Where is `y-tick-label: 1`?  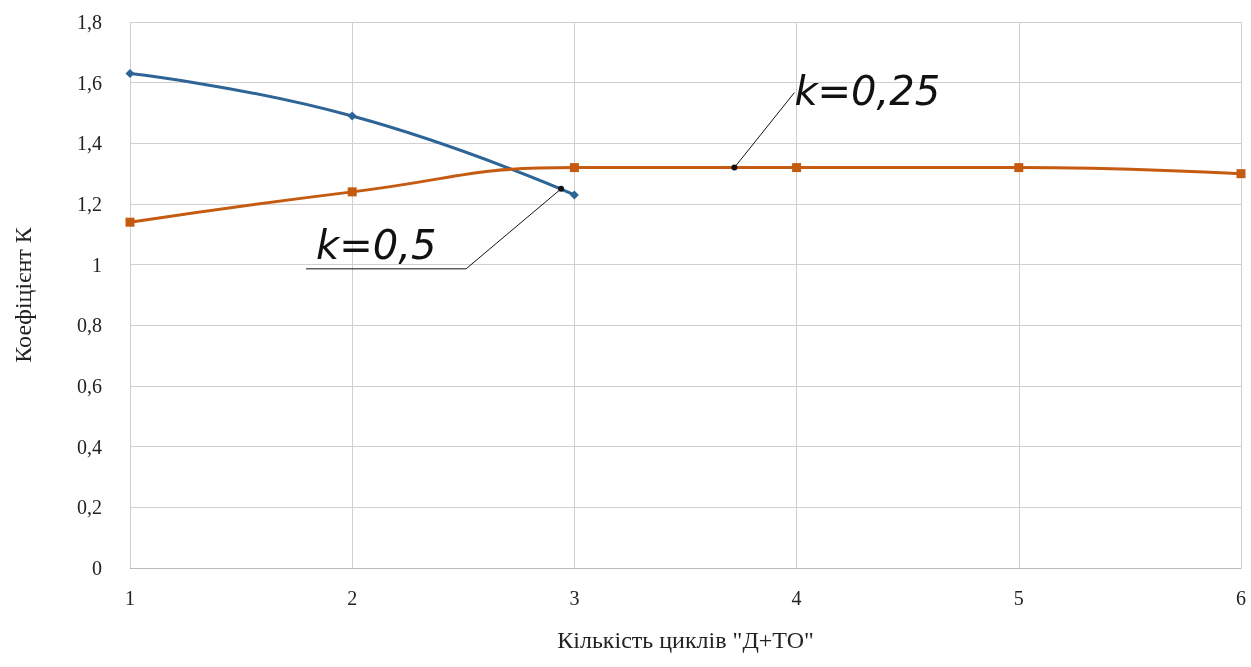
y-tick-label: 1 is located at coordinates (97, 264).